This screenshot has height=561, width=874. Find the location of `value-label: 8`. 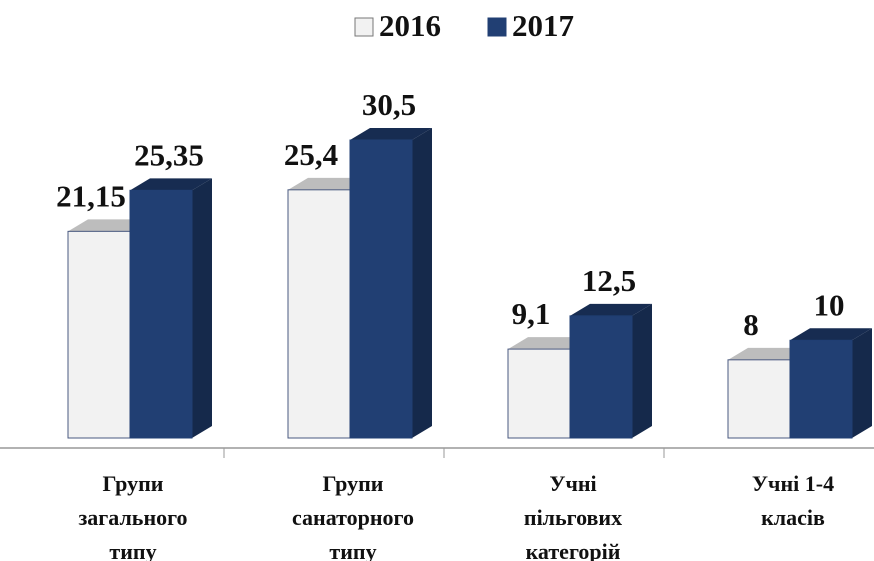

value-label: 8 is located at coordinates (751, 324).